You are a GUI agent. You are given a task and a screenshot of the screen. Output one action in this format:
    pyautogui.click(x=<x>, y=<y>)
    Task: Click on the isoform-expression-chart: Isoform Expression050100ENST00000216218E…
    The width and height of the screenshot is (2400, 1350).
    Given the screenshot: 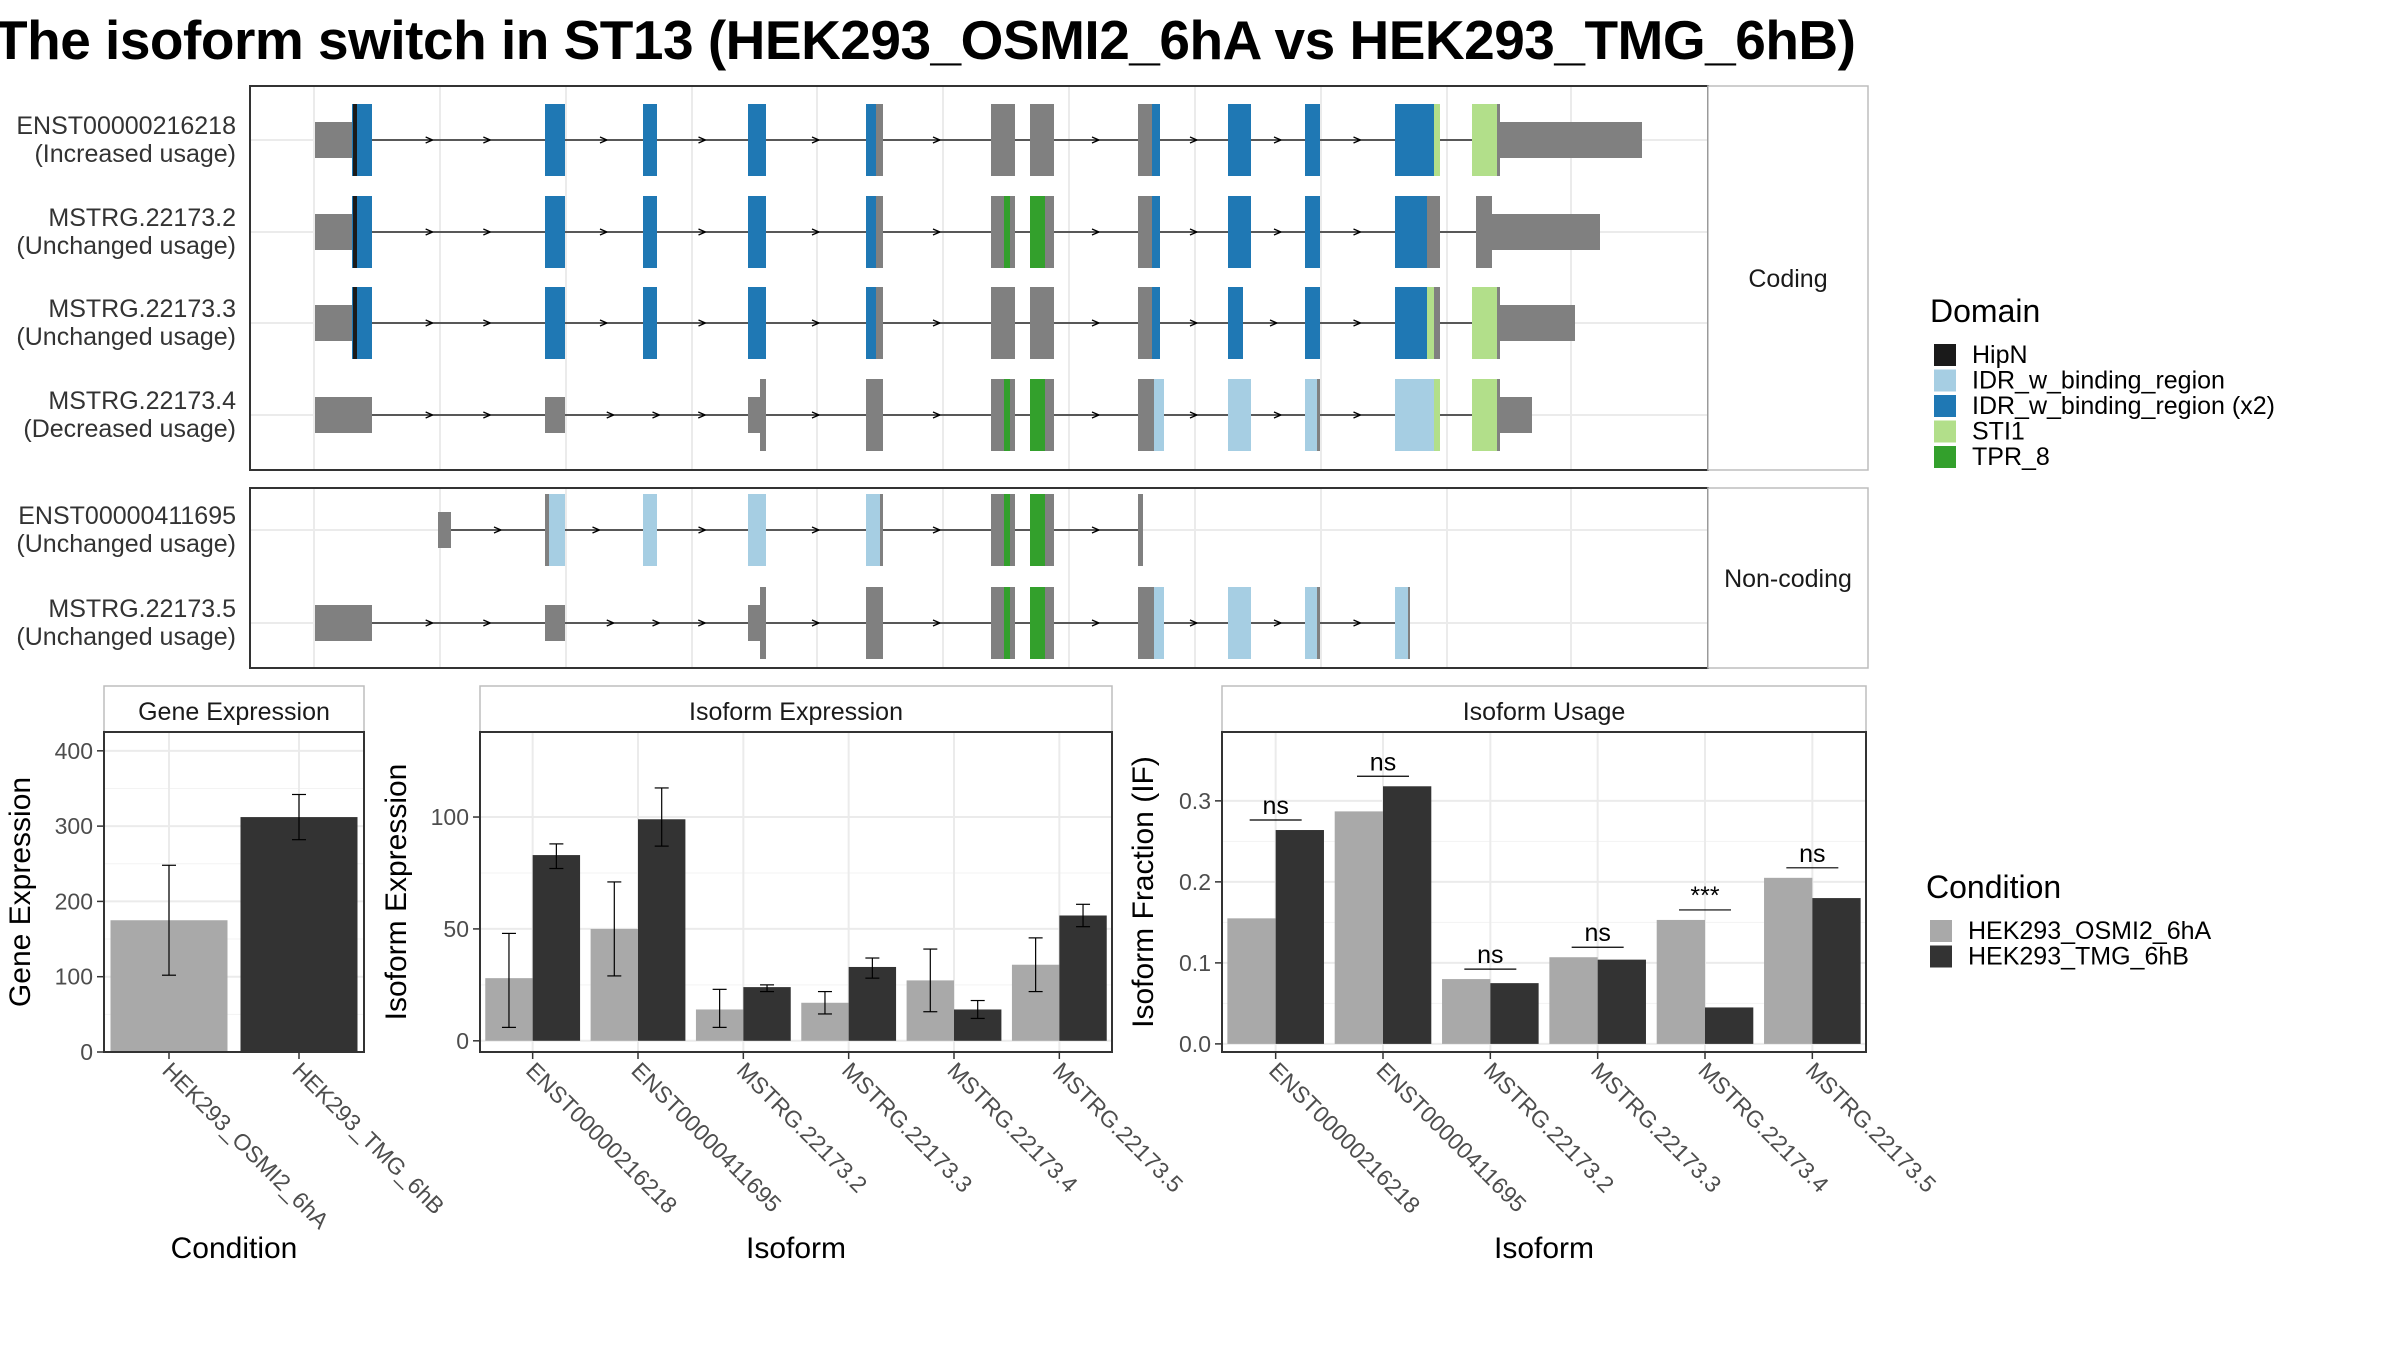 What is the action you would take?
    pyautogui.click(x=784, y=975)
    